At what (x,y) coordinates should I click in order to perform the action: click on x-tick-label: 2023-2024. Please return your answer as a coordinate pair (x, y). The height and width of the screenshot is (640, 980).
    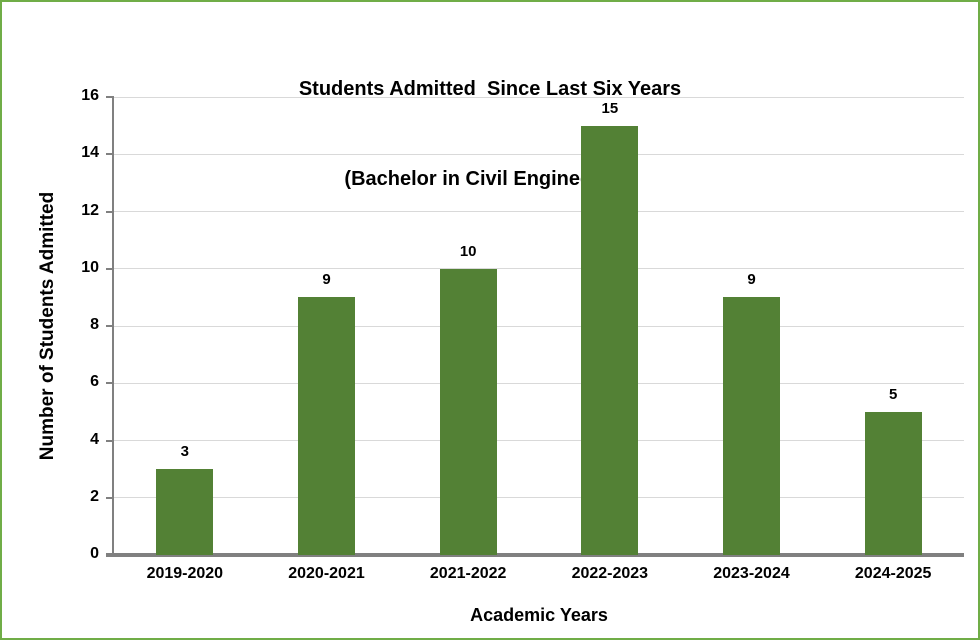
    Looking at the image, I should click on (751, 573).